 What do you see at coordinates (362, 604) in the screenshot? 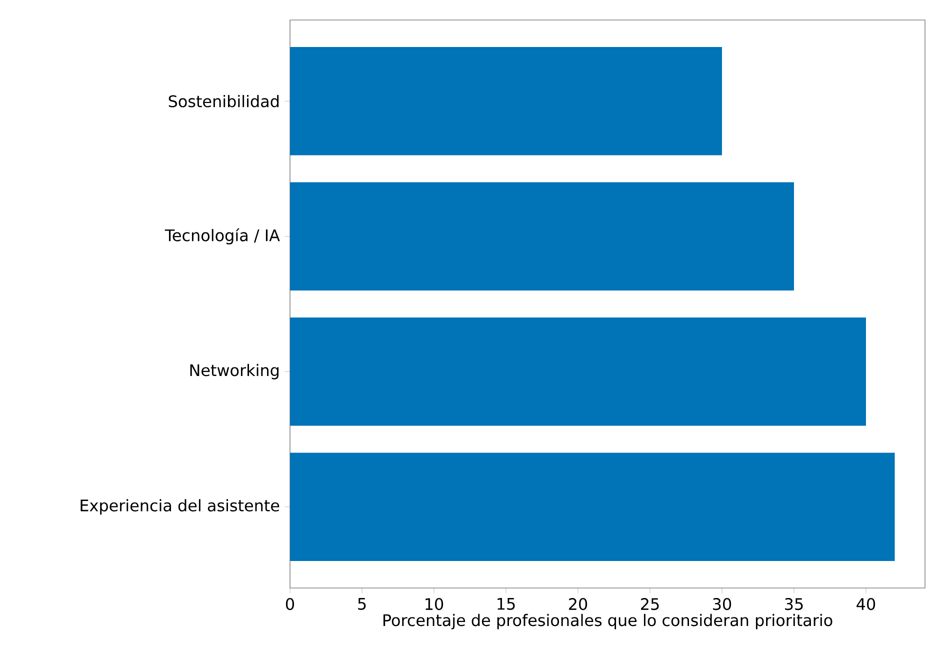
I see `x-tick-label: 5` at bounding box center [362, 604].